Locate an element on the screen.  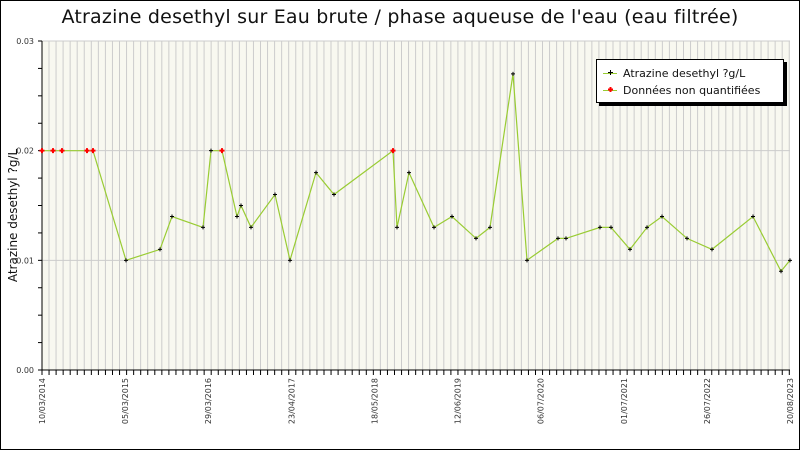
x-tick-label: 10/03/2014 is located at coordinates (42, 401).